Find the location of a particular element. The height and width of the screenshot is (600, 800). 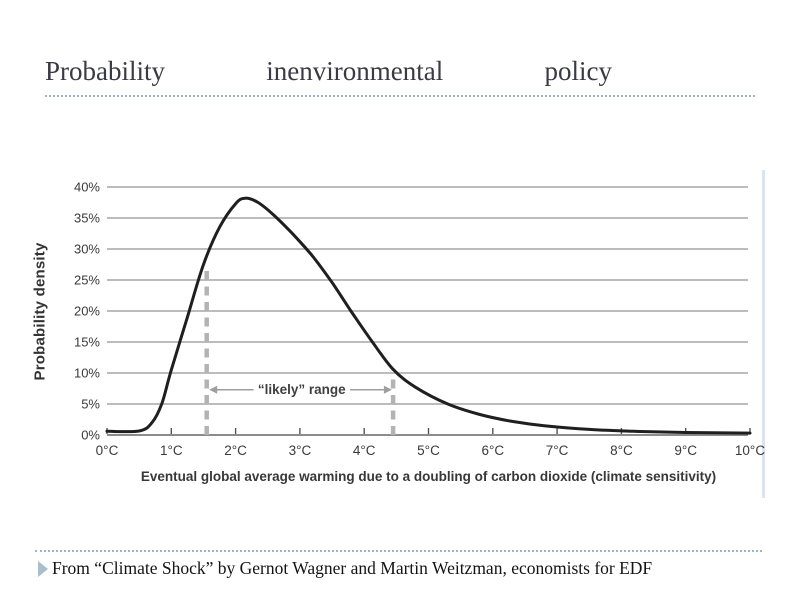

x-tick-label: 9°C is located at coordinates (685, 450).